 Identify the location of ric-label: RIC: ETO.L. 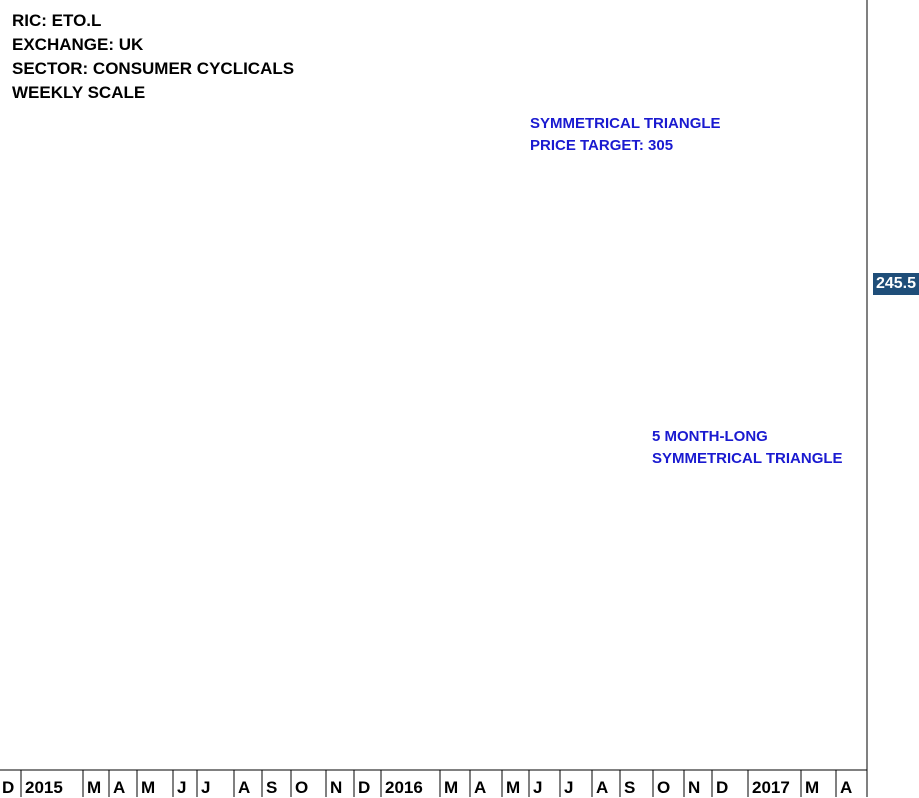
(57, 20).